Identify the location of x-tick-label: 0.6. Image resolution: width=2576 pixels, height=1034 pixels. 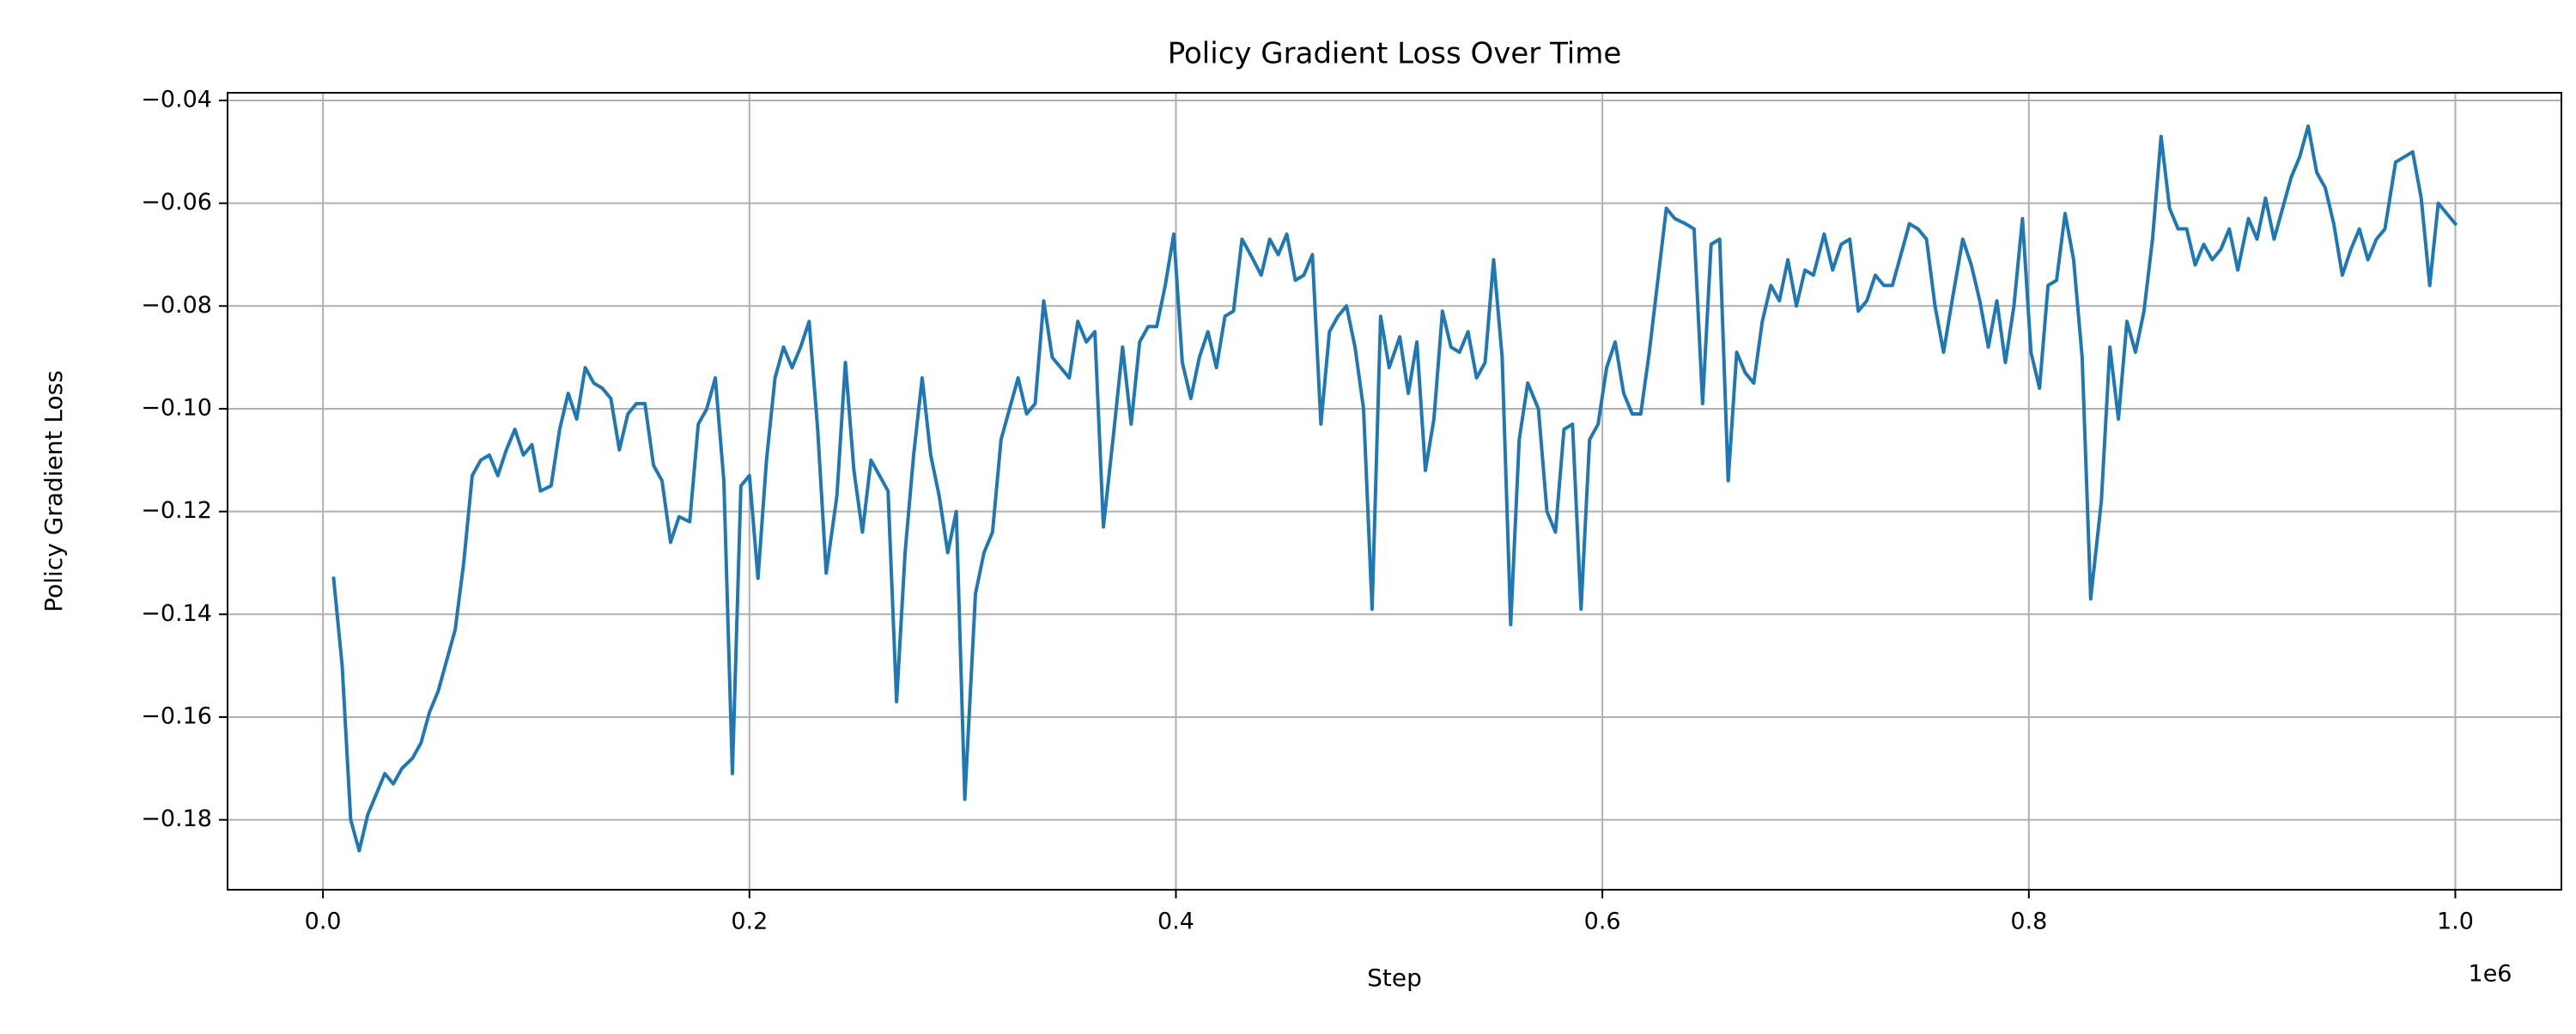
(1602, 922).